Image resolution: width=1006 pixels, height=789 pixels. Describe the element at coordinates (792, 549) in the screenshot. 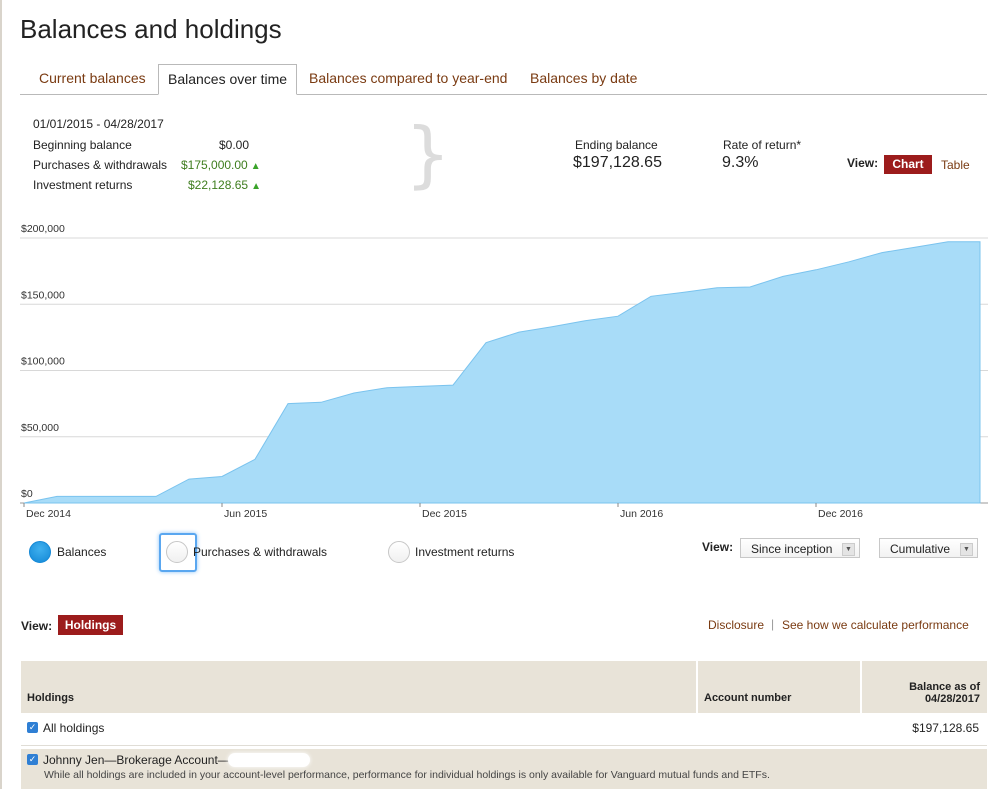

I see `period-select-value: Since inception` at that location.